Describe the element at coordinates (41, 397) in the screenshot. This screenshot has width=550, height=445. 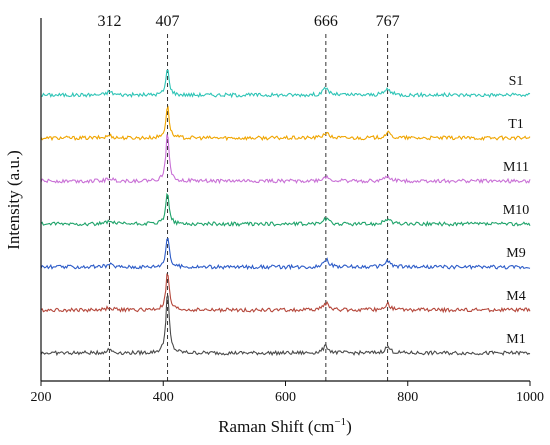
I see `x-tick-label-200: 200` at that location.